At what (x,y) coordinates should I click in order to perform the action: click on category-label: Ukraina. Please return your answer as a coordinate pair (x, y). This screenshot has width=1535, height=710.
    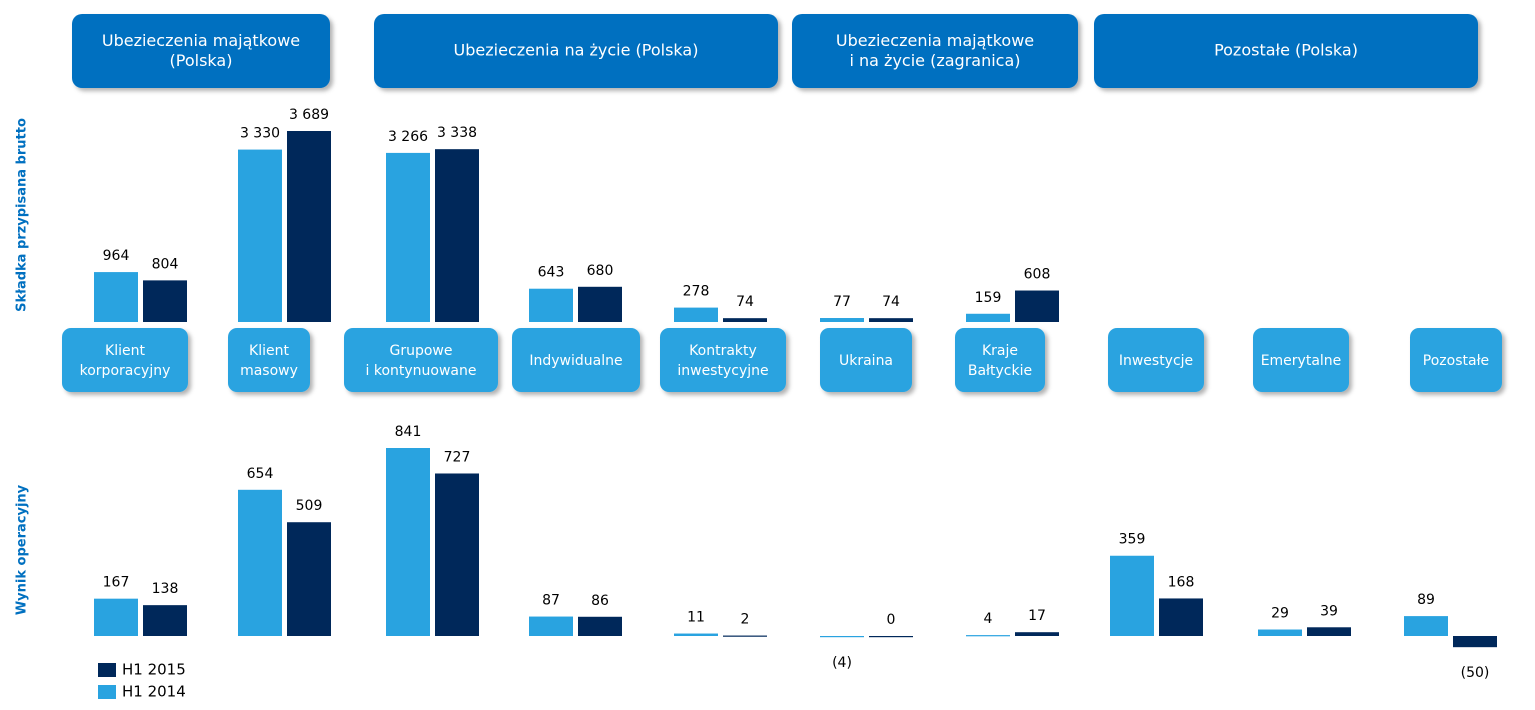
    Looking at the image, I should click on (866, 361).